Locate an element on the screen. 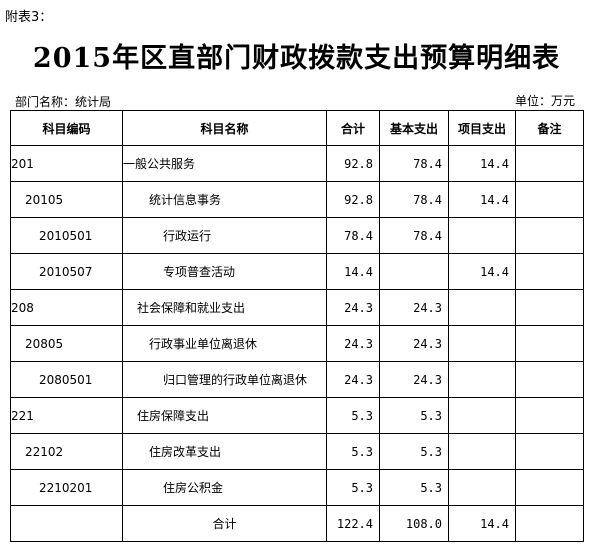 This screenshot has height=556, width=593. table-row: 20805 行政事业单位离退休 24.3 24.3 is located at coordinates (297, 343).